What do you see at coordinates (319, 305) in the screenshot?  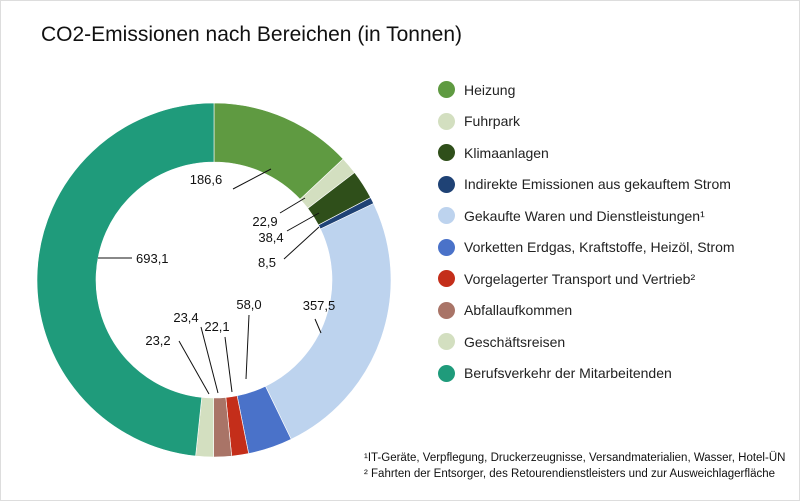 I see `data-label: 357,5` at bounding box center [319, 305].